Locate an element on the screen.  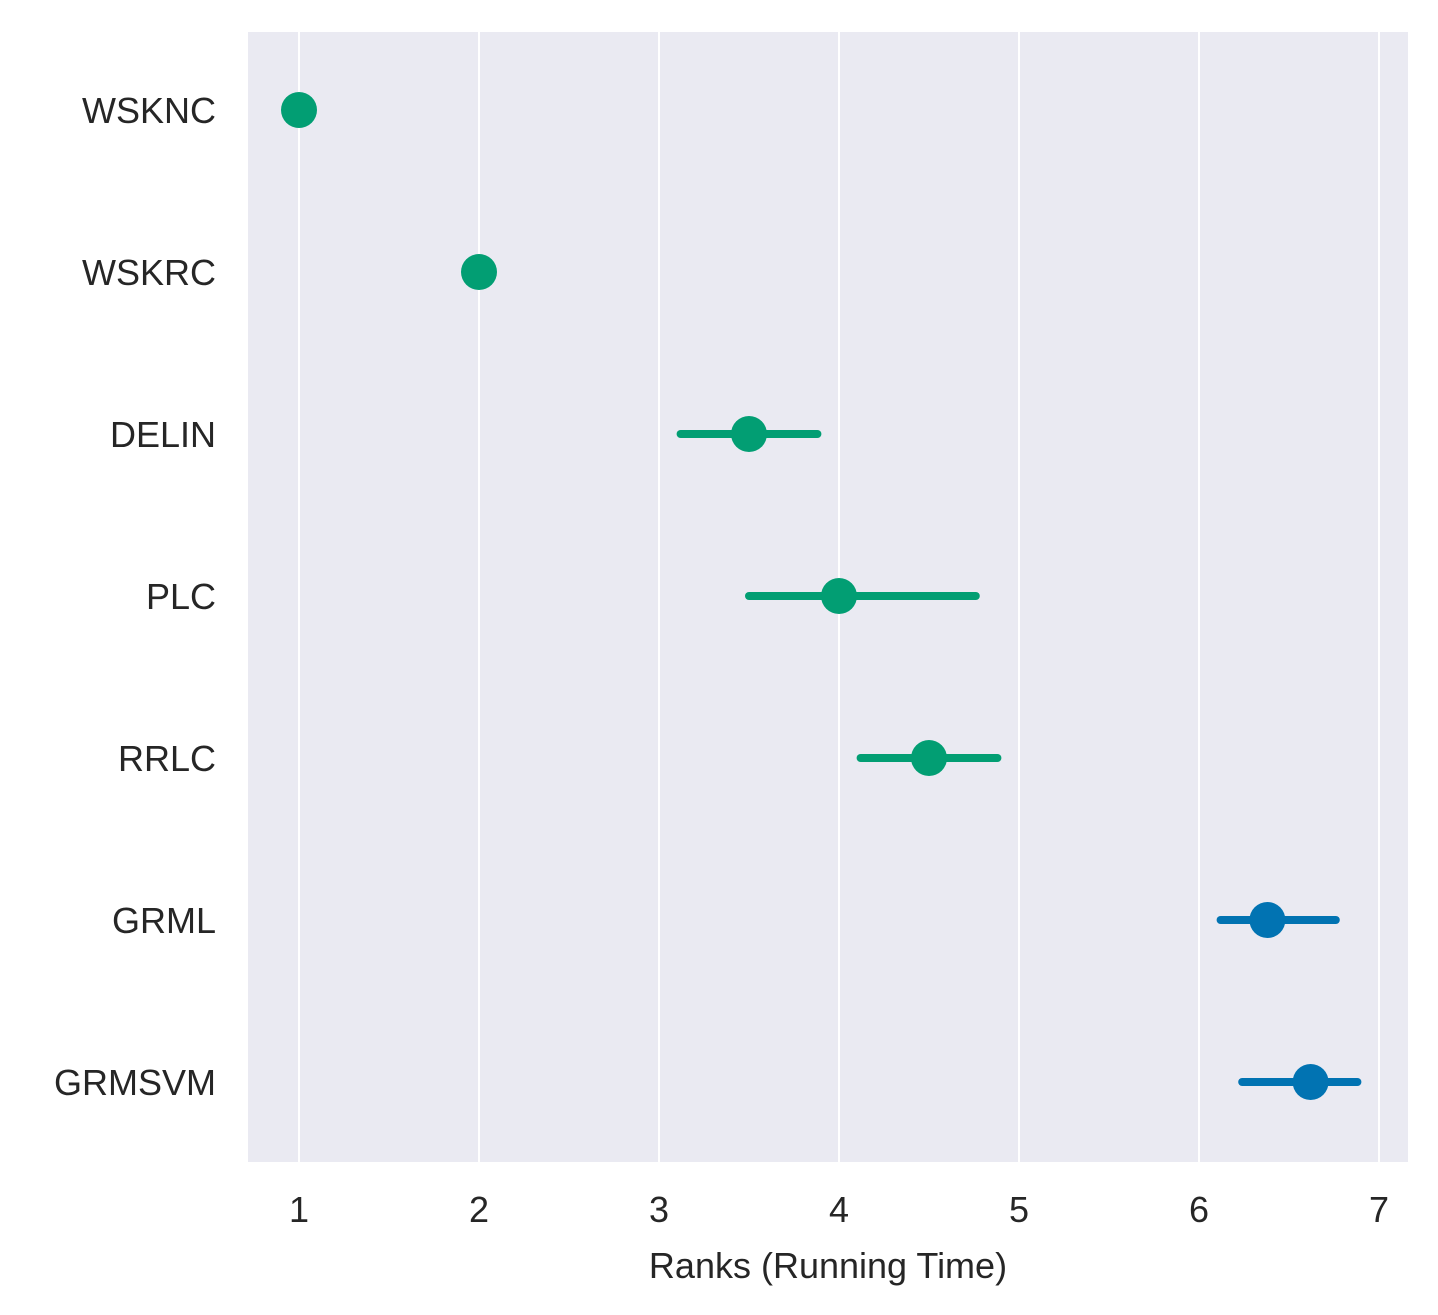
point-wsknc is located at coordinates (299, 110).